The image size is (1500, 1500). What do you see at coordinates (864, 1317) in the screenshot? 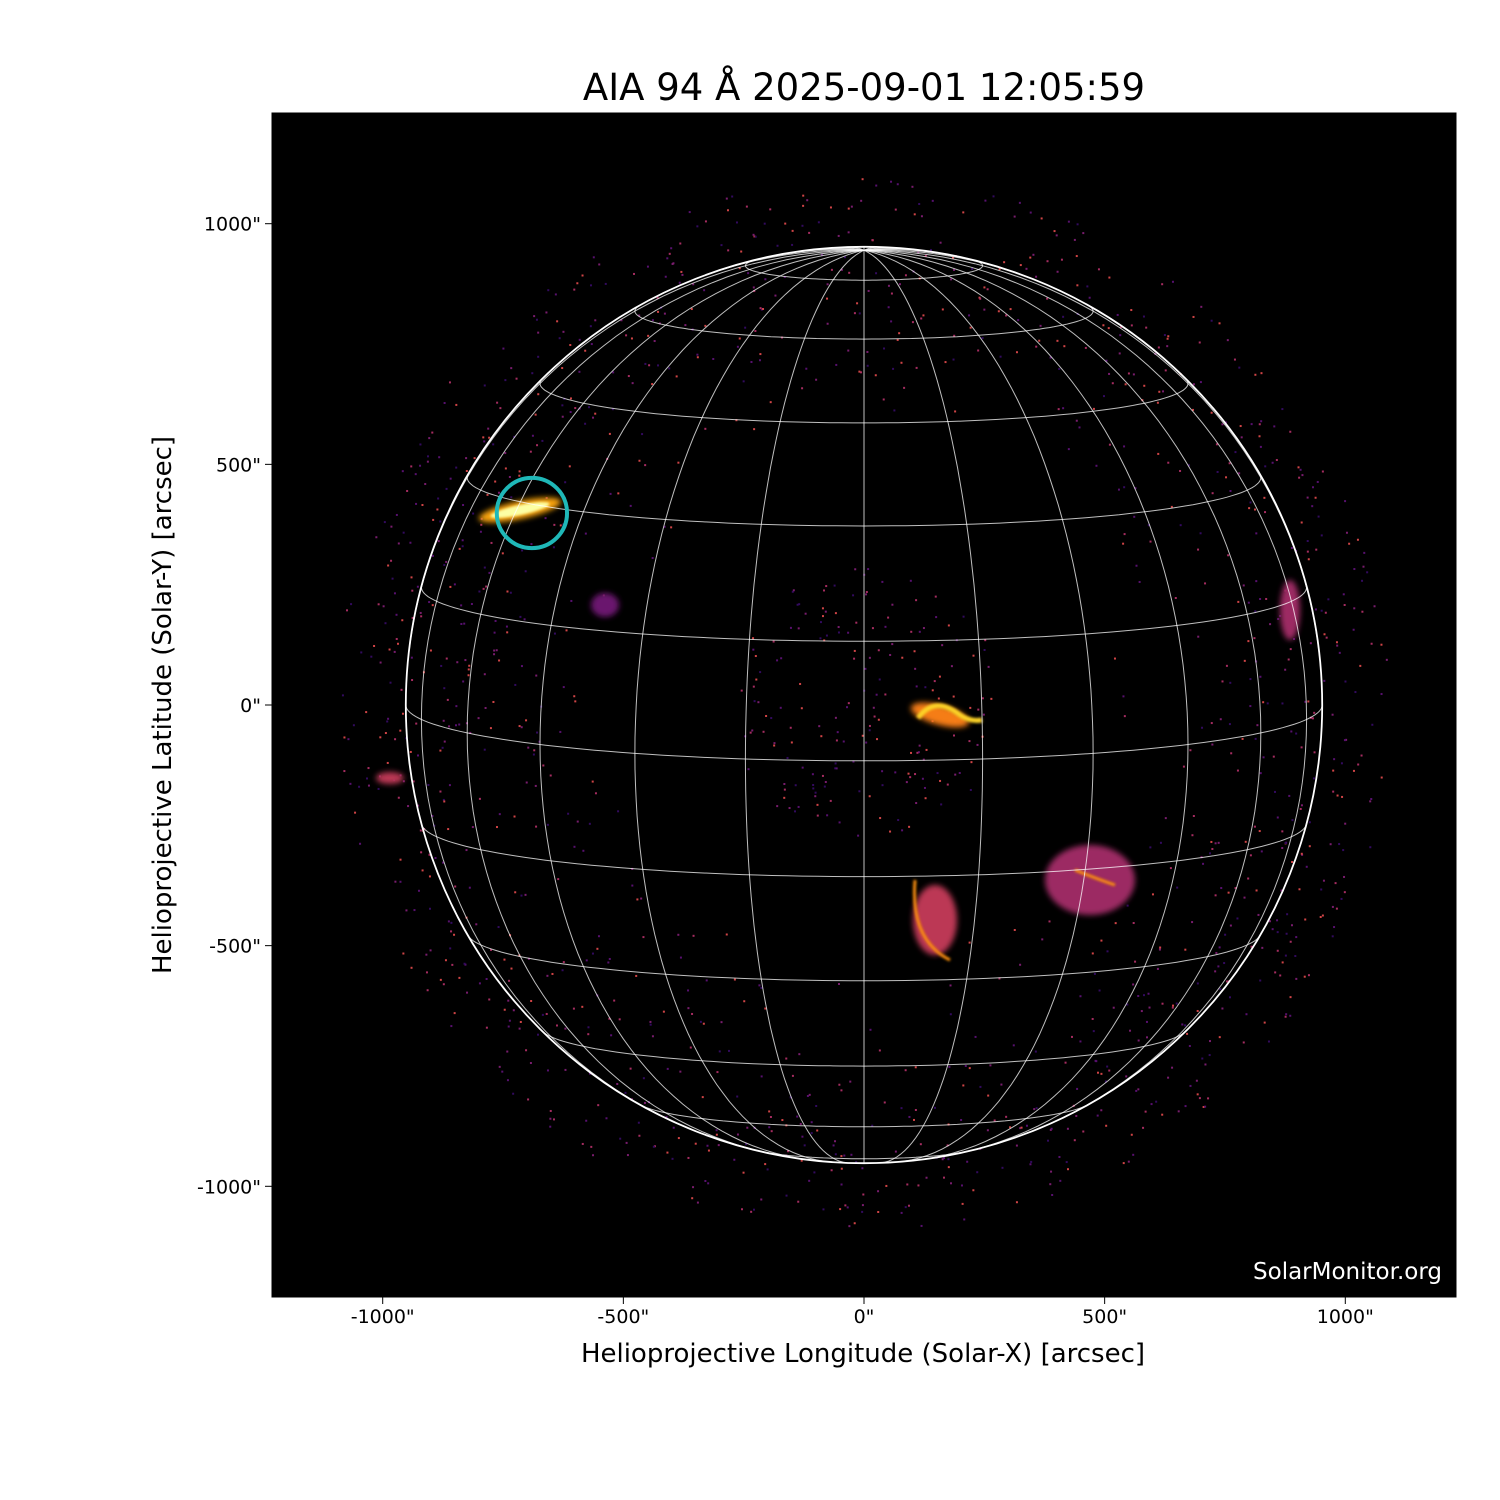
I see `x-tick-label: 0"` at bounding box center [864, 1317].